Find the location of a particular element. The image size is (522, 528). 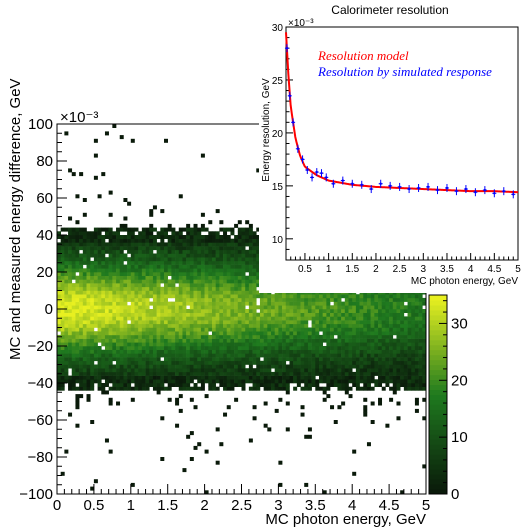

series-simulated-response-point is located at coordinates (503, 191).